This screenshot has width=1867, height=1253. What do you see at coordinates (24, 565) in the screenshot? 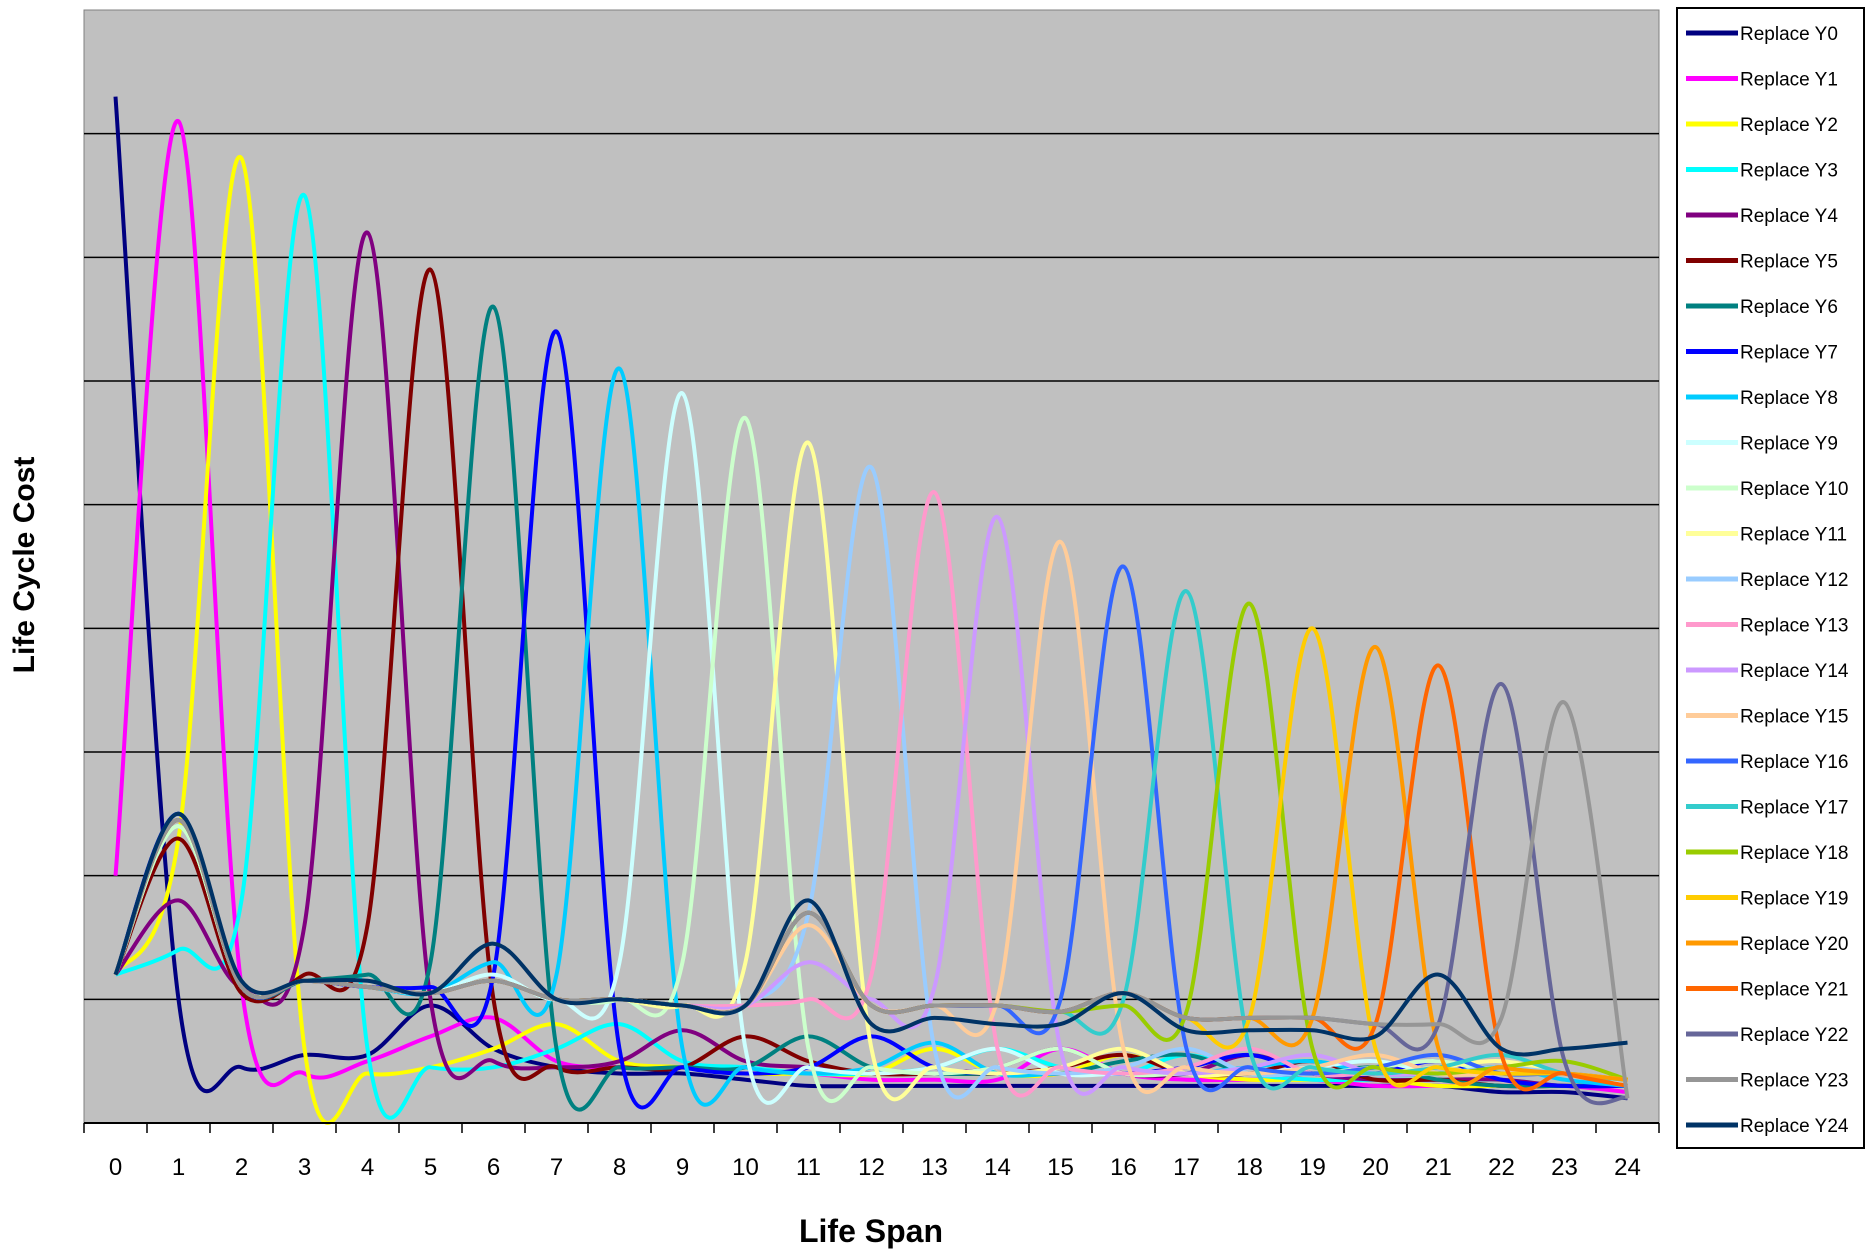
I see `y-axis-title: Life Cycle Cost` at bounding box center [24, 565].